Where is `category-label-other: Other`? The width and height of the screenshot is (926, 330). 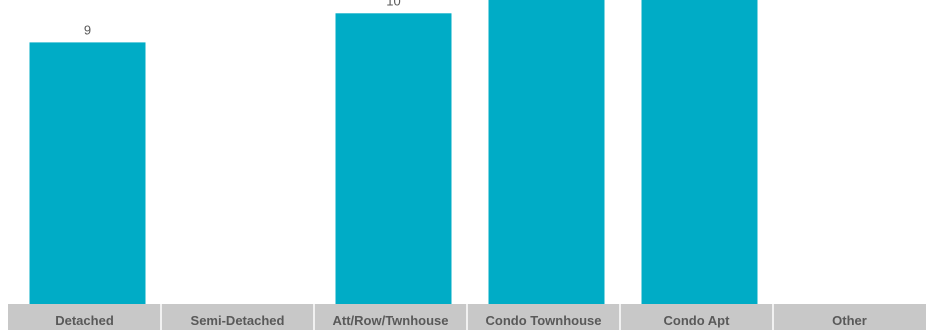
category-label-other: Other is located at coordinates (849, 320).